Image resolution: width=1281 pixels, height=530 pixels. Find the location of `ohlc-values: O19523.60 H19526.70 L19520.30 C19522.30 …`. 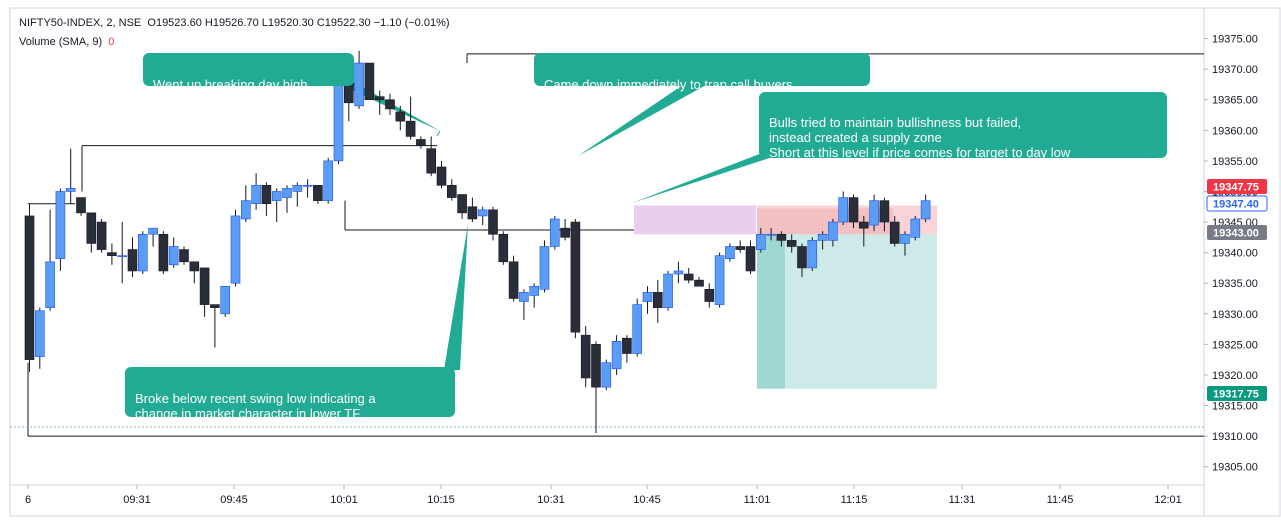

ohlc-values: O19523.60 H19526.70 L19520.30 C19522.30 … is located at coordinates (298, 23).